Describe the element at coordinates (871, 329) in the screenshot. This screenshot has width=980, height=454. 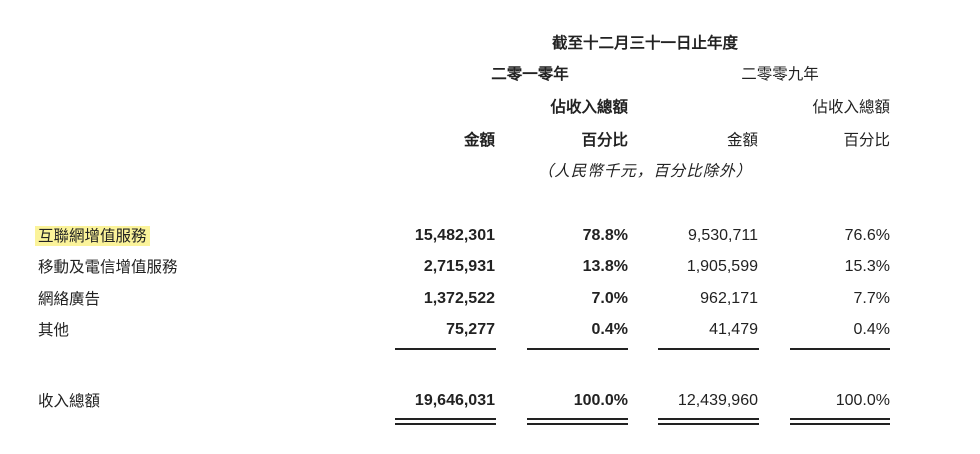
I see `row-pct-2009: 0.4%` at that location.